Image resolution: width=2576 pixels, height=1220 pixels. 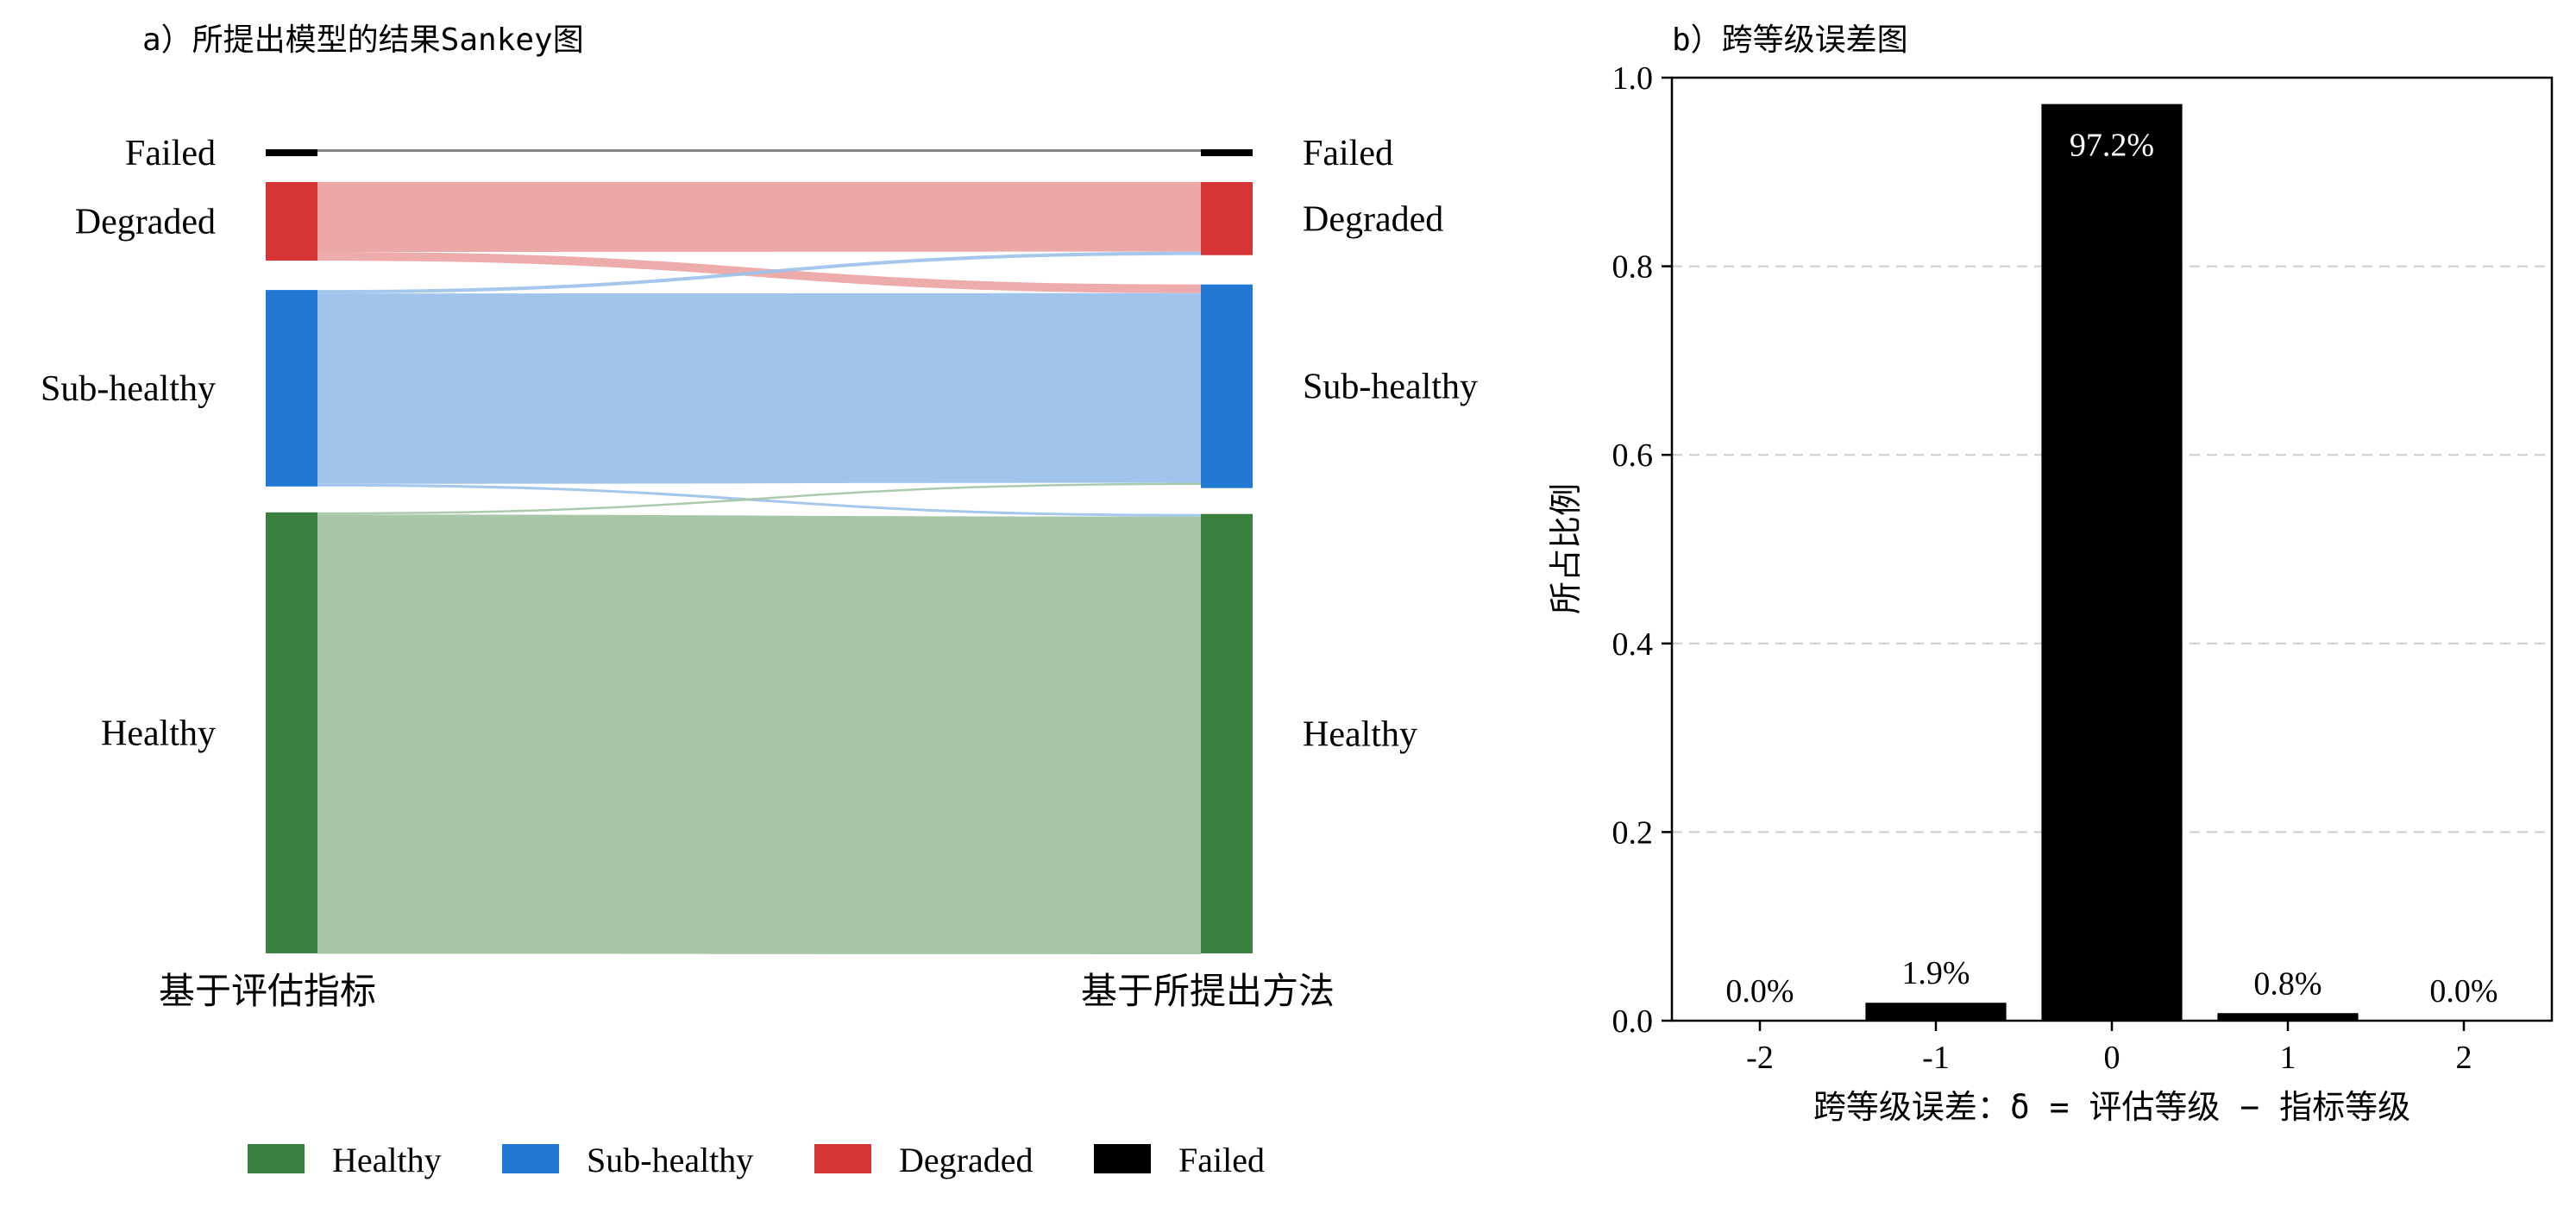 What do you see at coordinates (2464, 1058) in the screenshot?
I see `x-tick-label-2: 2` at bounding box center [2464, 1058].